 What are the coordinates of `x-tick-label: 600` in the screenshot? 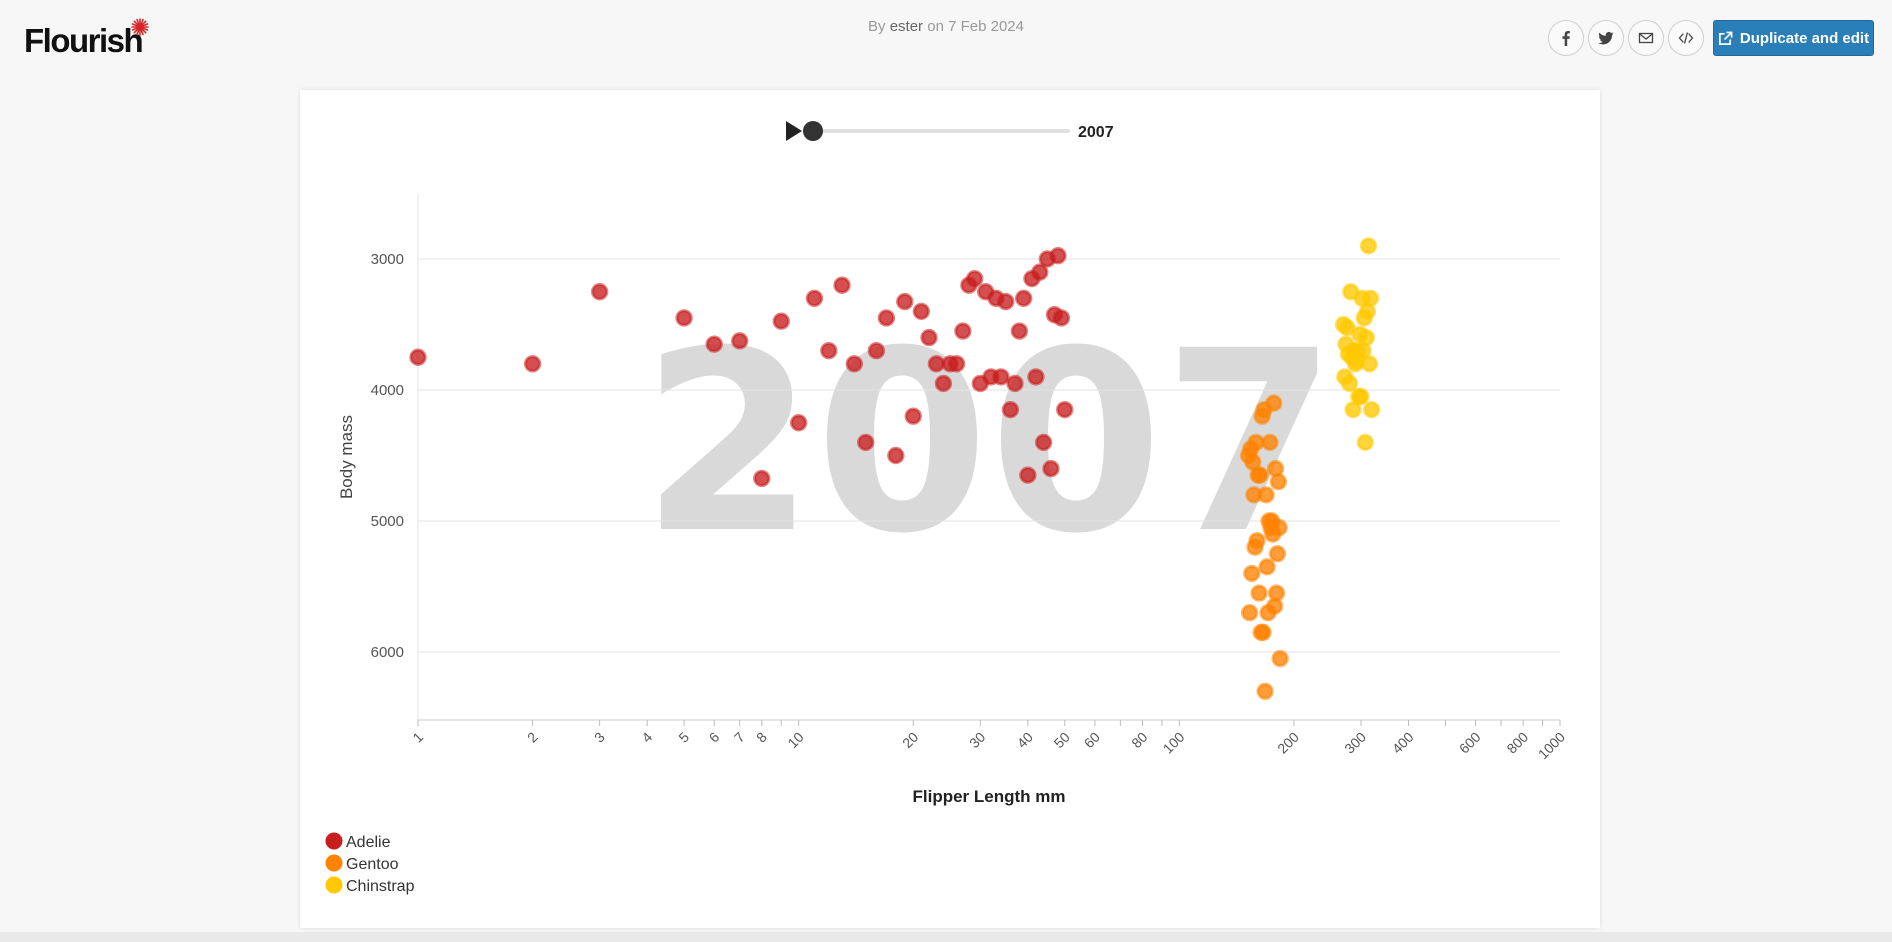 It's located at (1470, 743).